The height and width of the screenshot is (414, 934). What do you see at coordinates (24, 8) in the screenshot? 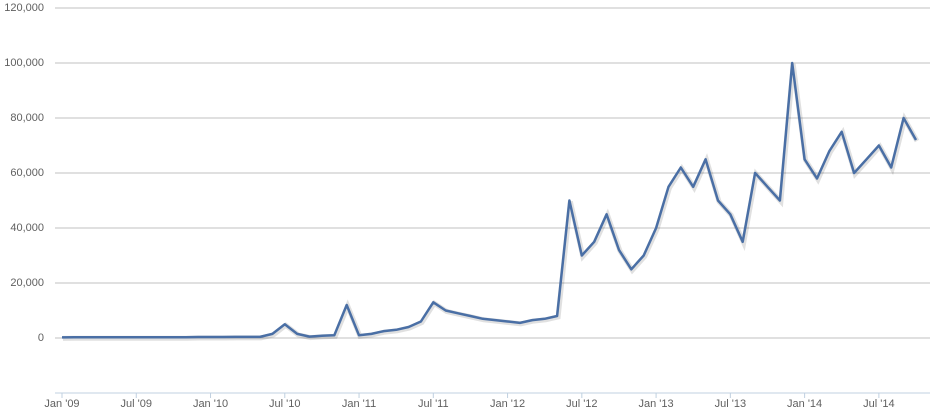
I see `y-tick-label: 120,000` at bounding box center [24, 8].